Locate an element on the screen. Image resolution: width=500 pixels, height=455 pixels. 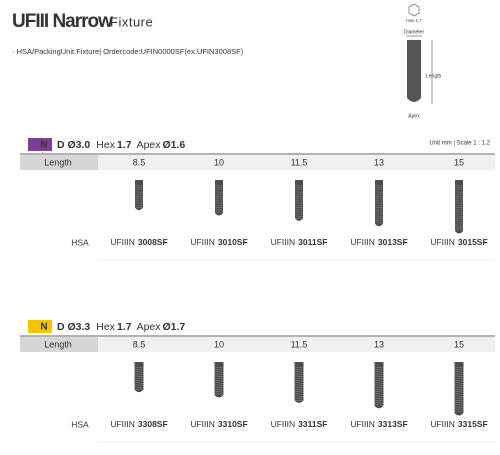
fixture-diagram: Hex 1.7 Diameter Length Apex is located at coordinates (423, 61).